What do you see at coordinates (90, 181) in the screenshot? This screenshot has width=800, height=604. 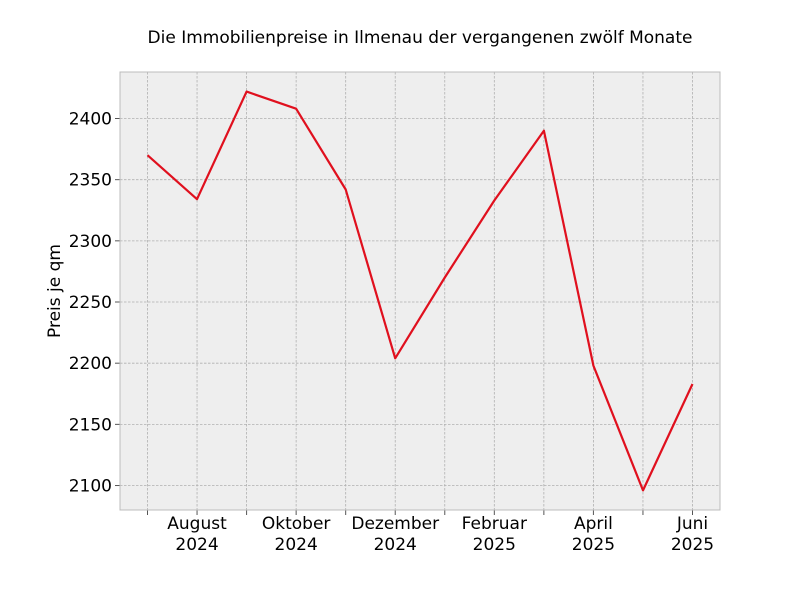 I see `y-tick-label: 2350` at bounding box center [90, 181].